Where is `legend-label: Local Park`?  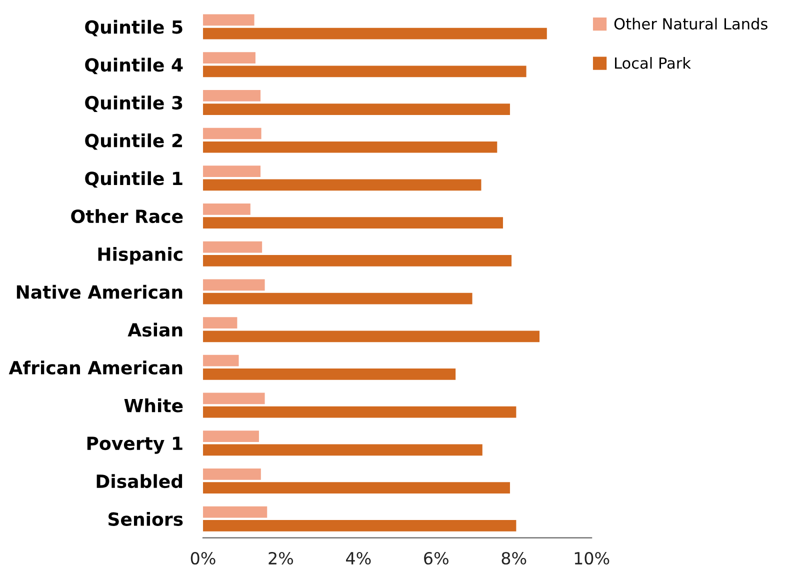 legend-label: Local Park is located at coordinates (653, 63).